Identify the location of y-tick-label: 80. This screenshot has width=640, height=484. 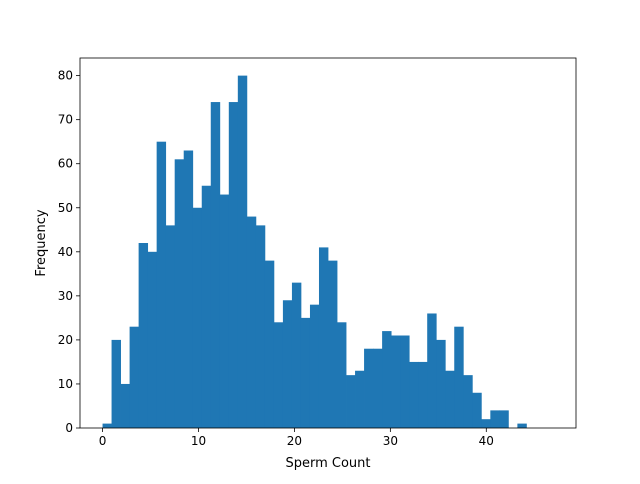
(65, 76).